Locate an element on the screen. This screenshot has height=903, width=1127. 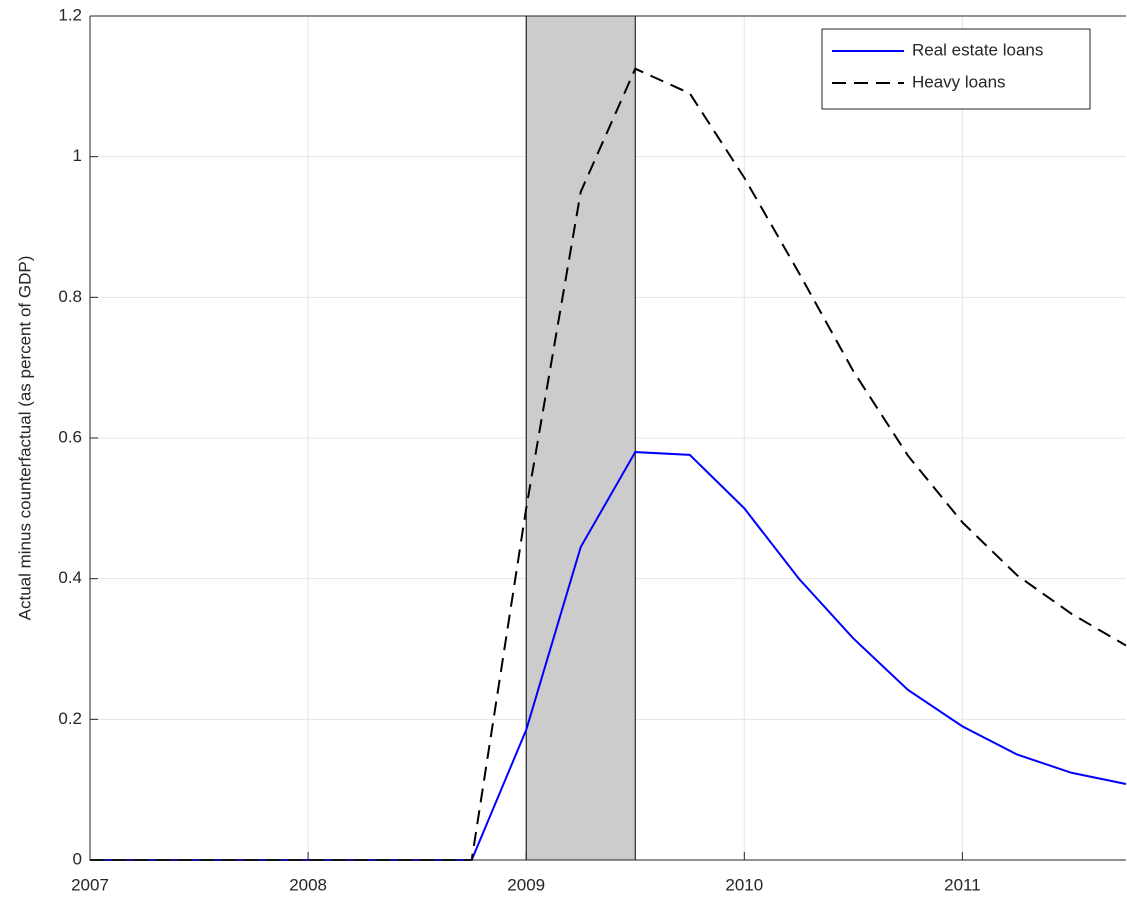
y-tick-label: 0.4 is located at coordinates (70, 577).